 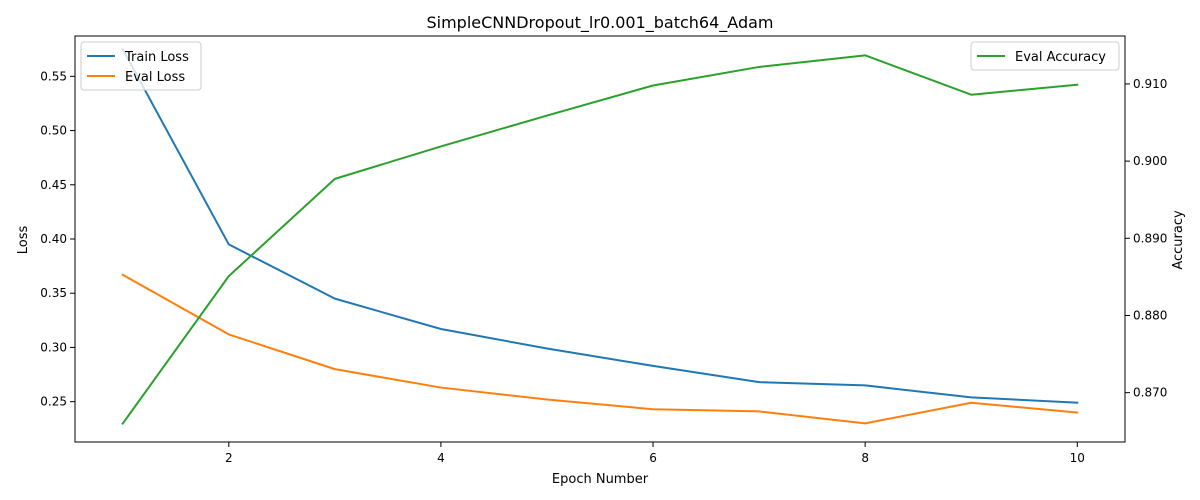 What do you see at coordinates (1060, 57) in the screenshot?
I see `legend-label-eval-accuracy: Eval Accuracy` at bounding box center [1060, 57].